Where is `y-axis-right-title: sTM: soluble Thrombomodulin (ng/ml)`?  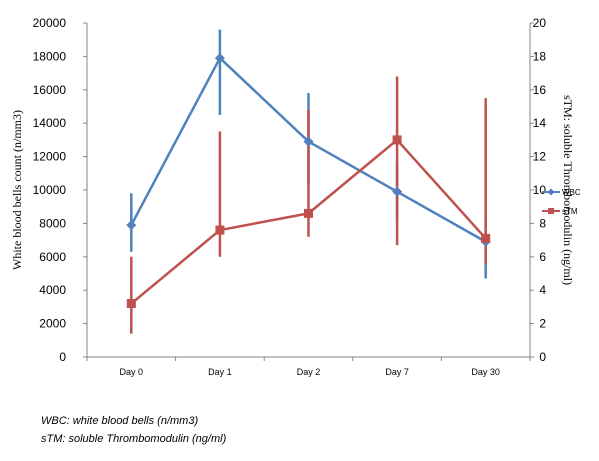 y-axis-right-title: sTM: soluble Thrombomodulin (ng/ml) is located at coordinates (568, 190).